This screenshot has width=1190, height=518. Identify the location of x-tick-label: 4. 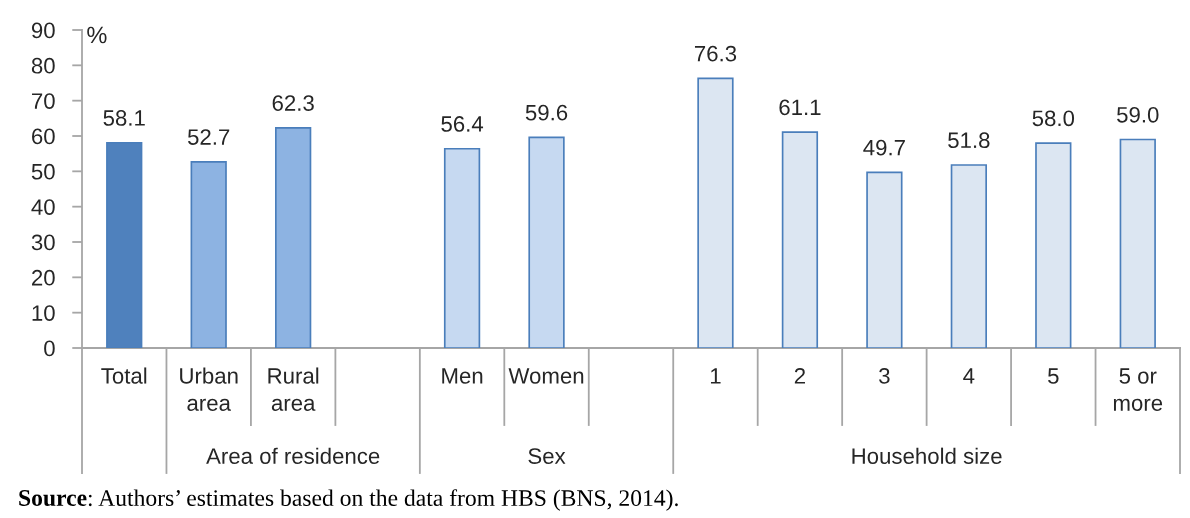
(969, 376).